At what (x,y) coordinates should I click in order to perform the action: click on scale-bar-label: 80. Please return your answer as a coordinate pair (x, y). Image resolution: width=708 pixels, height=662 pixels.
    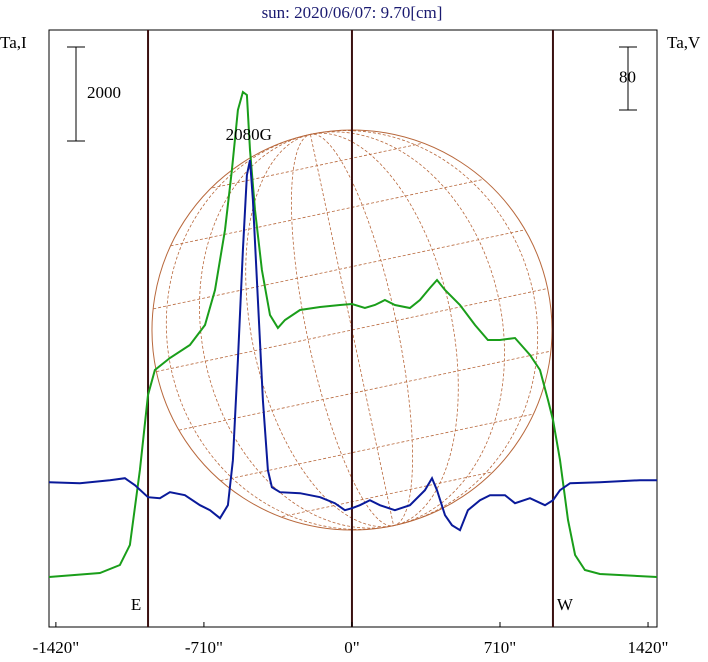
    Looking at the image, I should click on (627, 76).